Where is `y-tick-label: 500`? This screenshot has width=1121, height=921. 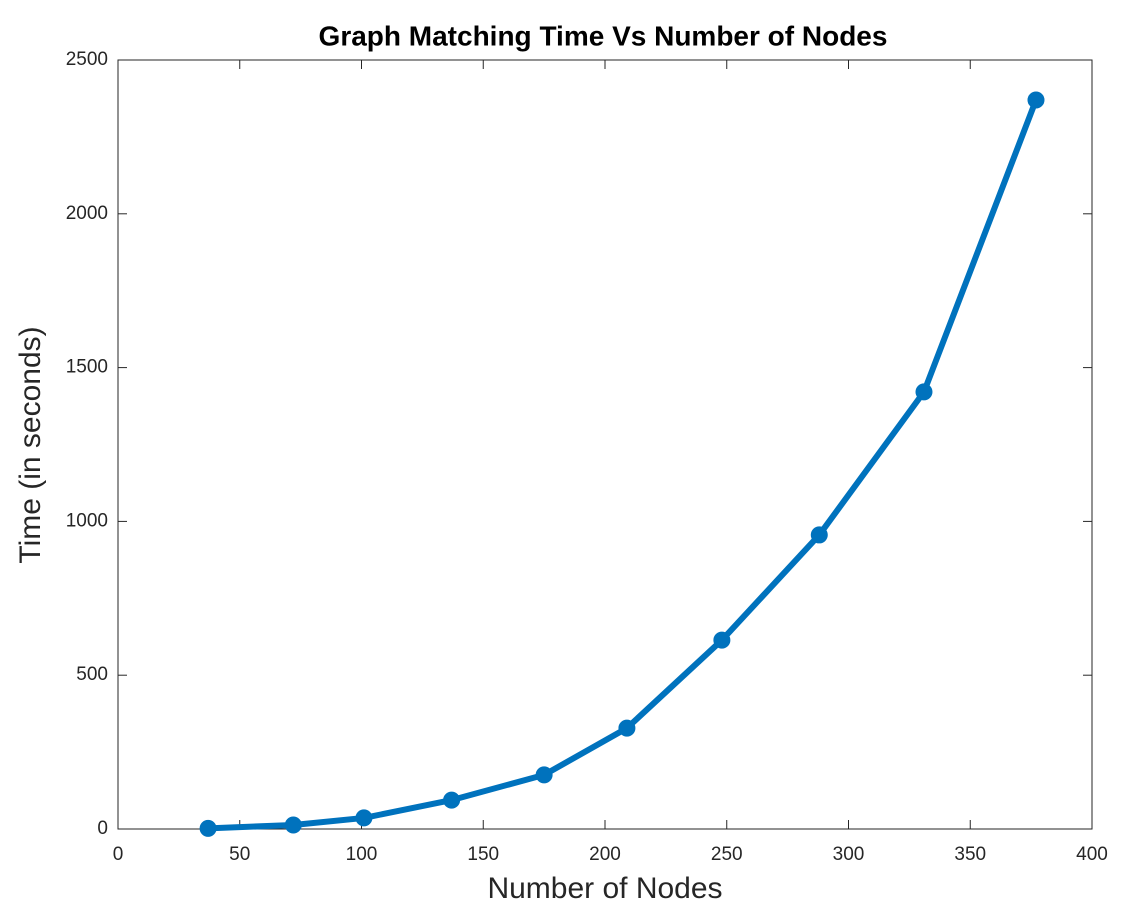
y-tick-label: 500 is located at coordinates (92, 674).